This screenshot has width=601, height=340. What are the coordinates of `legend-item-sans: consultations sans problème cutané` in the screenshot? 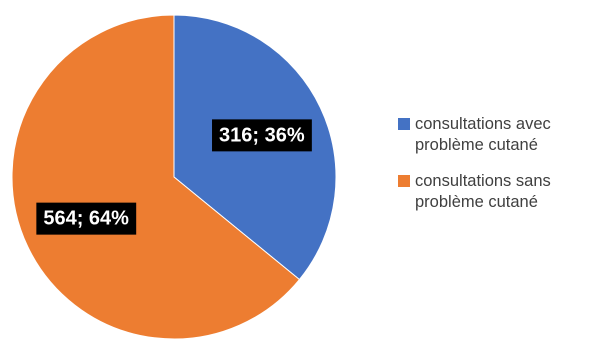 It's located at (498, 192).